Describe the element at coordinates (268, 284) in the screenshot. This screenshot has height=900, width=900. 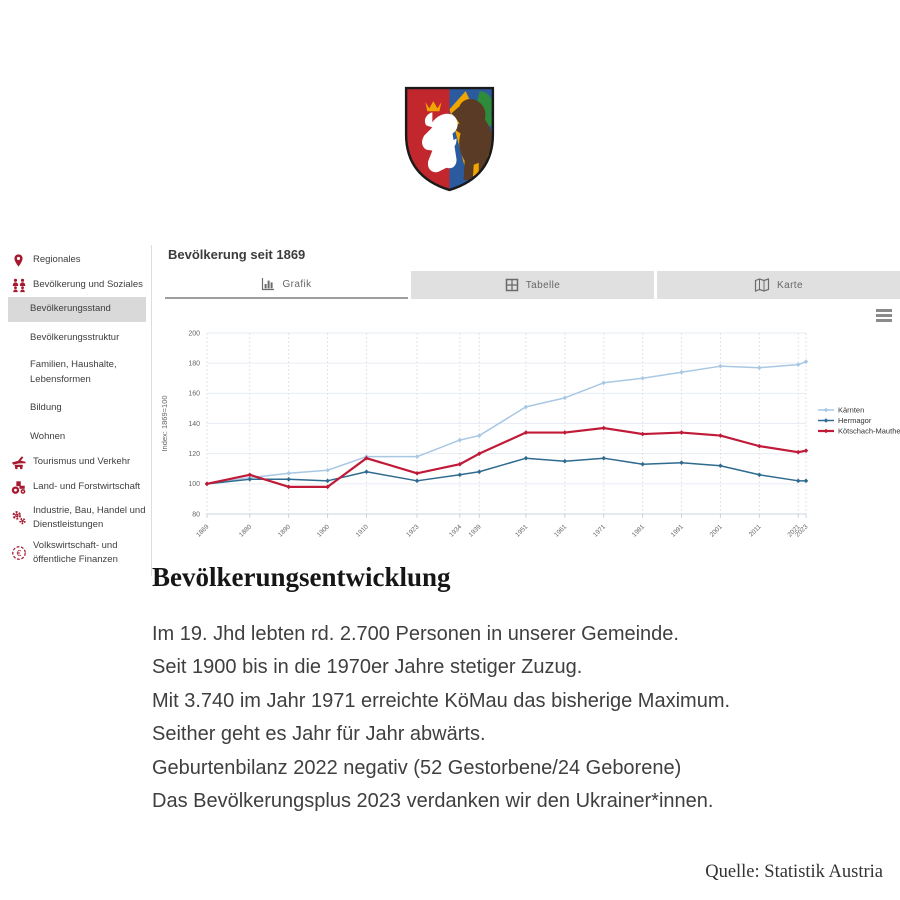
I see `bar-chart-icon` at that location.